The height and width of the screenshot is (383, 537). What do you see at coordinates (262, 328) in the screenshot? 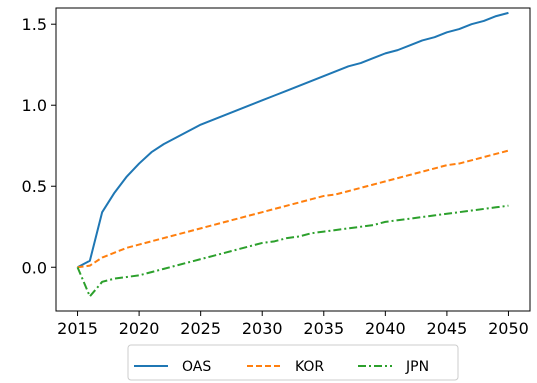
I see `x-tick-label: 2030` at bounding box center [262, 328].